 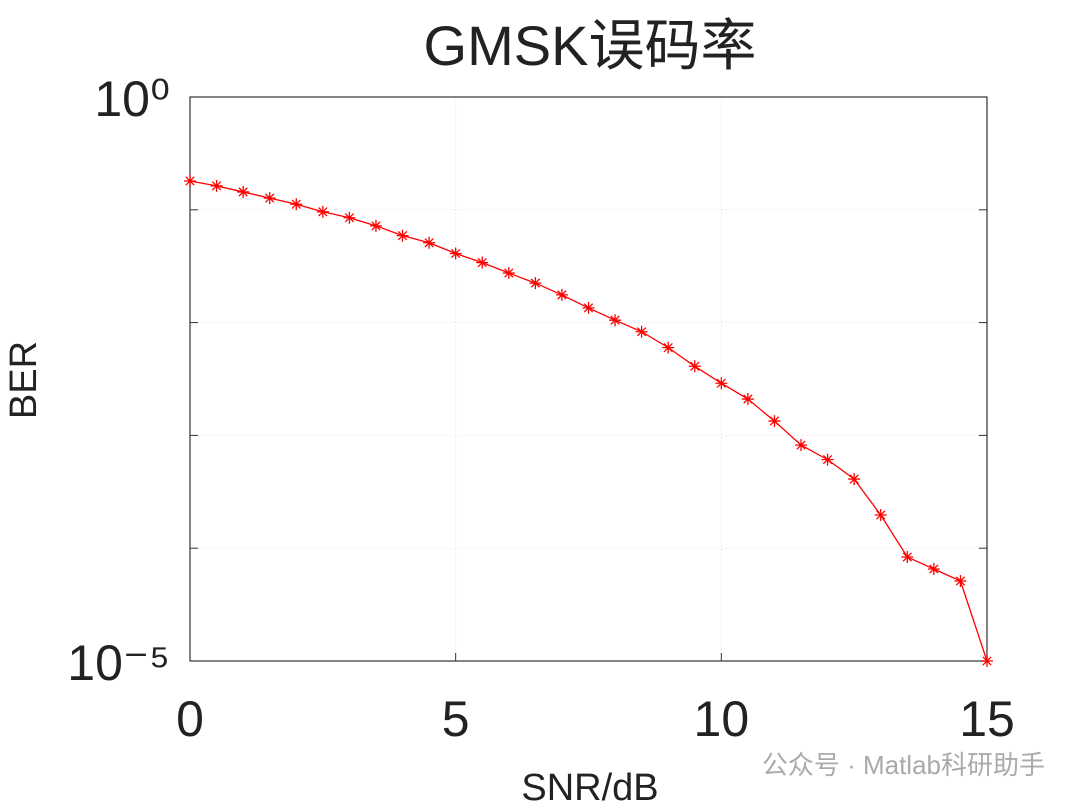 I want to click on x-tick-label: 0, so click(x=190, y=719).